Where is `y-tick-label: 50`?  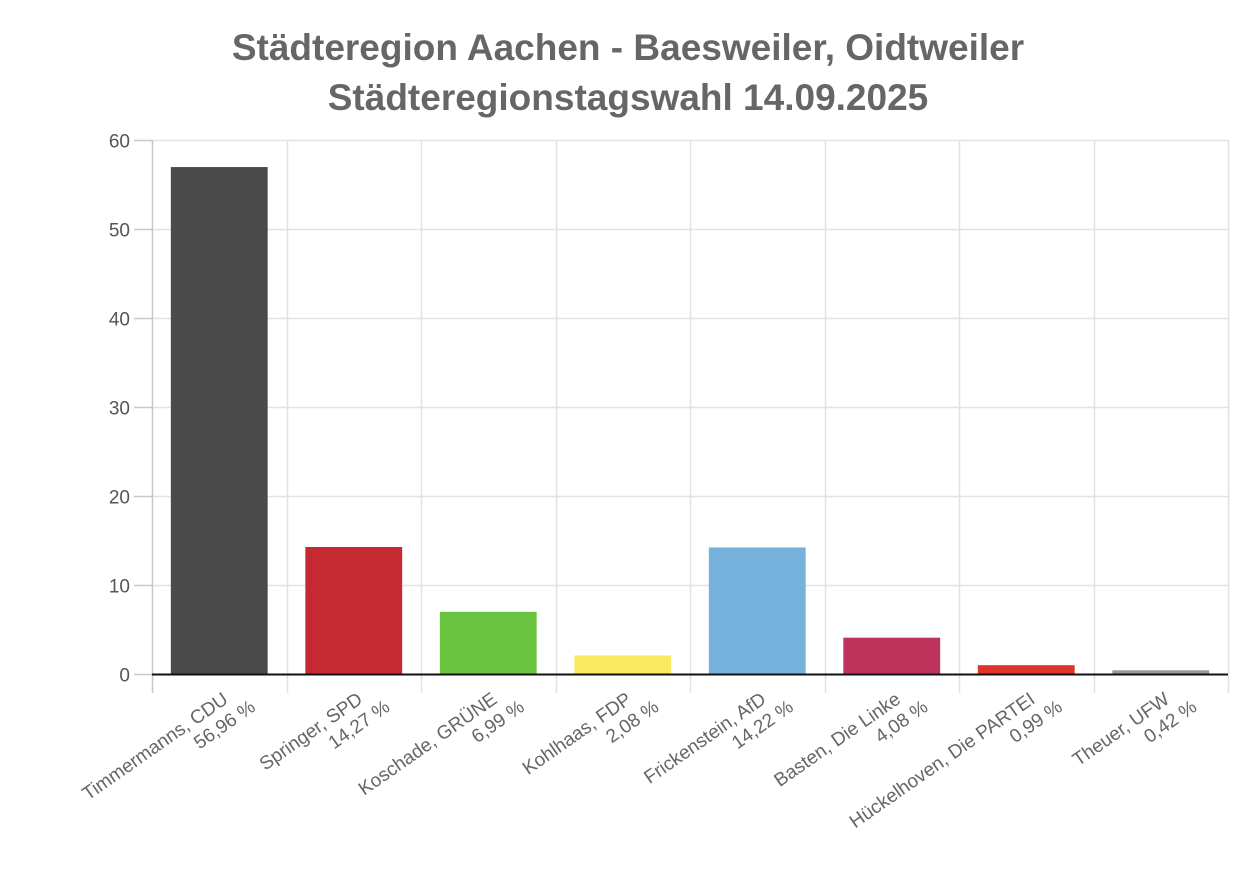 y-tick-label: 50 is located at coordinates (119, 231).